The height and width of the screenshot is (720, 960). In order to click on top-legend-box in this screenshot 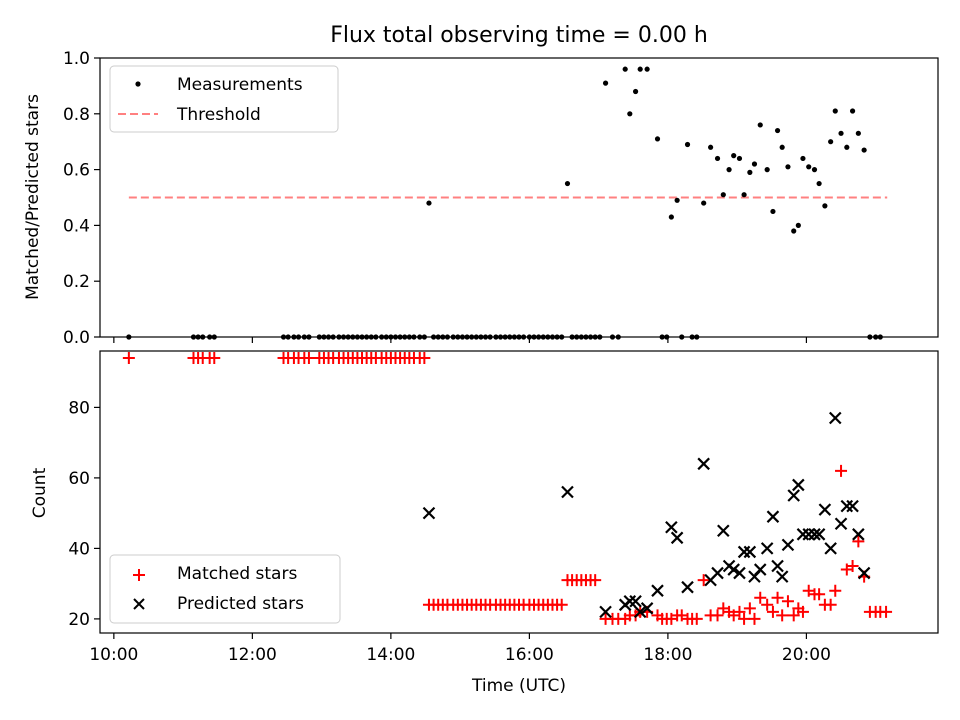, I will do `click(224, 99)`.